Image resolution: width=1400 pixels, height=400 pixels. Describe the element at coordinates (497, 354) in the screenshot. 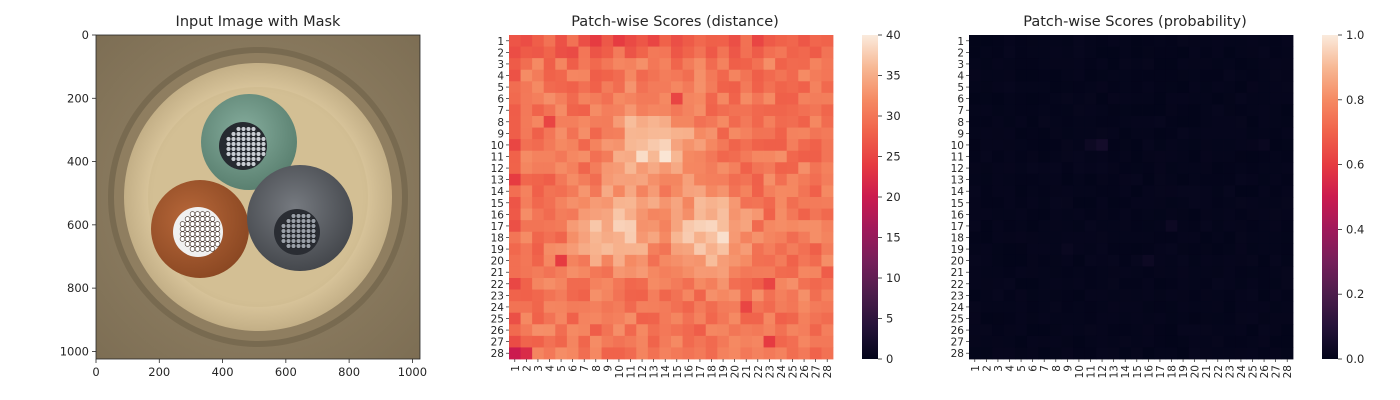

I see `row-tick-label: 28` at that location.